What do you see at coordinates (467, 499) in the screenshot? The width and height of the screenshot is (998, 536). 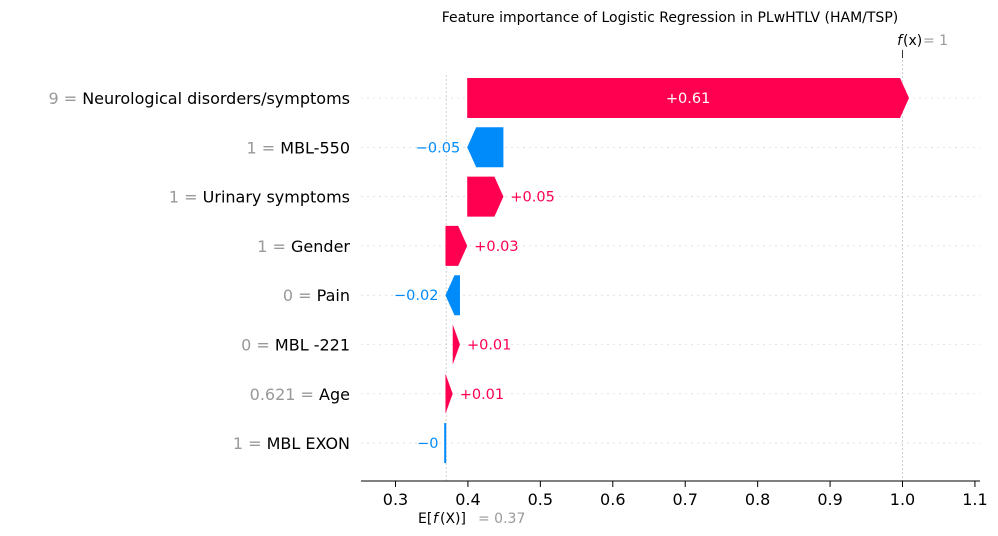 I see `x-tick-label: 0.4` at bounding box center [467, 499].